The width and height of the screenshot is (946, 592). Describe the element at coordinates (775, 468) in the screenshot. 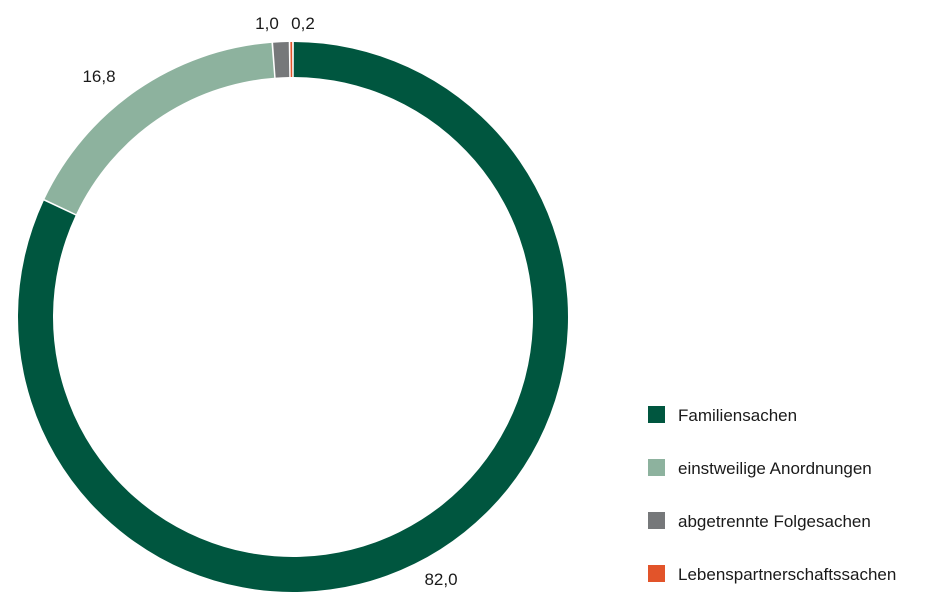

I see `legend-label: einstweilige Anordnungen` at that location.